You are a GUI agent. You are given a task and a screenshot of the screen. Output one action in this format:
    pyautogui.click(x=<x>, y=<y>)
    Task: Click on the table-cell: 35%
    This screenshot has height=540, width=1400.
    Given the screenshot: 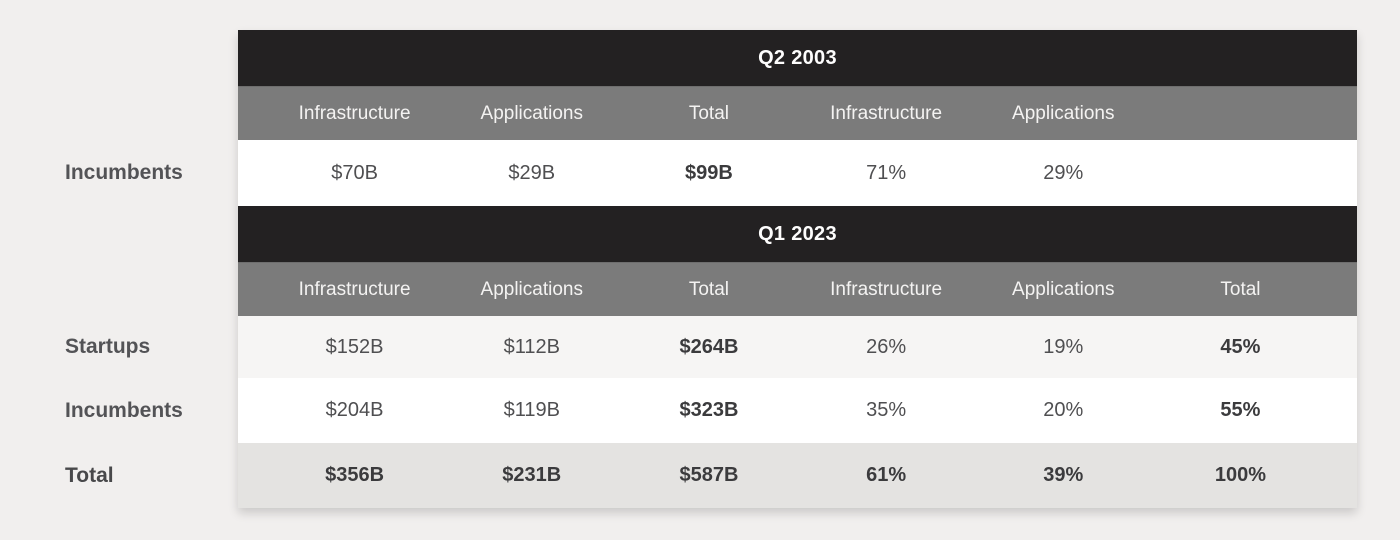 What is the action you would take?
    pyautogui.click(x=886, y=410)
    